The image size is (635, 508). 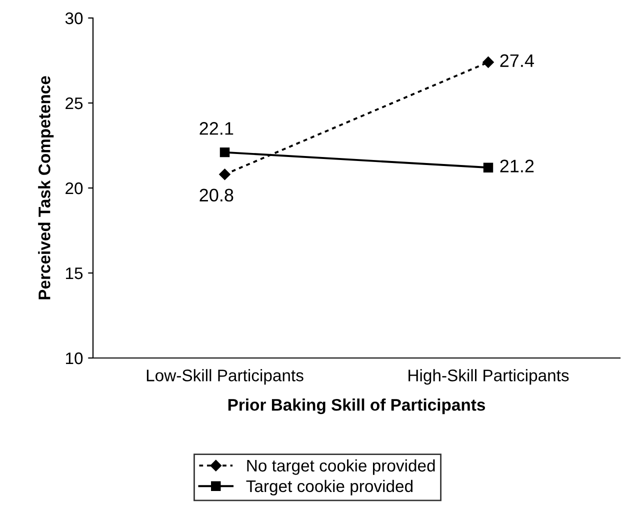 I want to click on x-axis-title: Prior Baking Skill of Participants, so click(x=357, y=406).